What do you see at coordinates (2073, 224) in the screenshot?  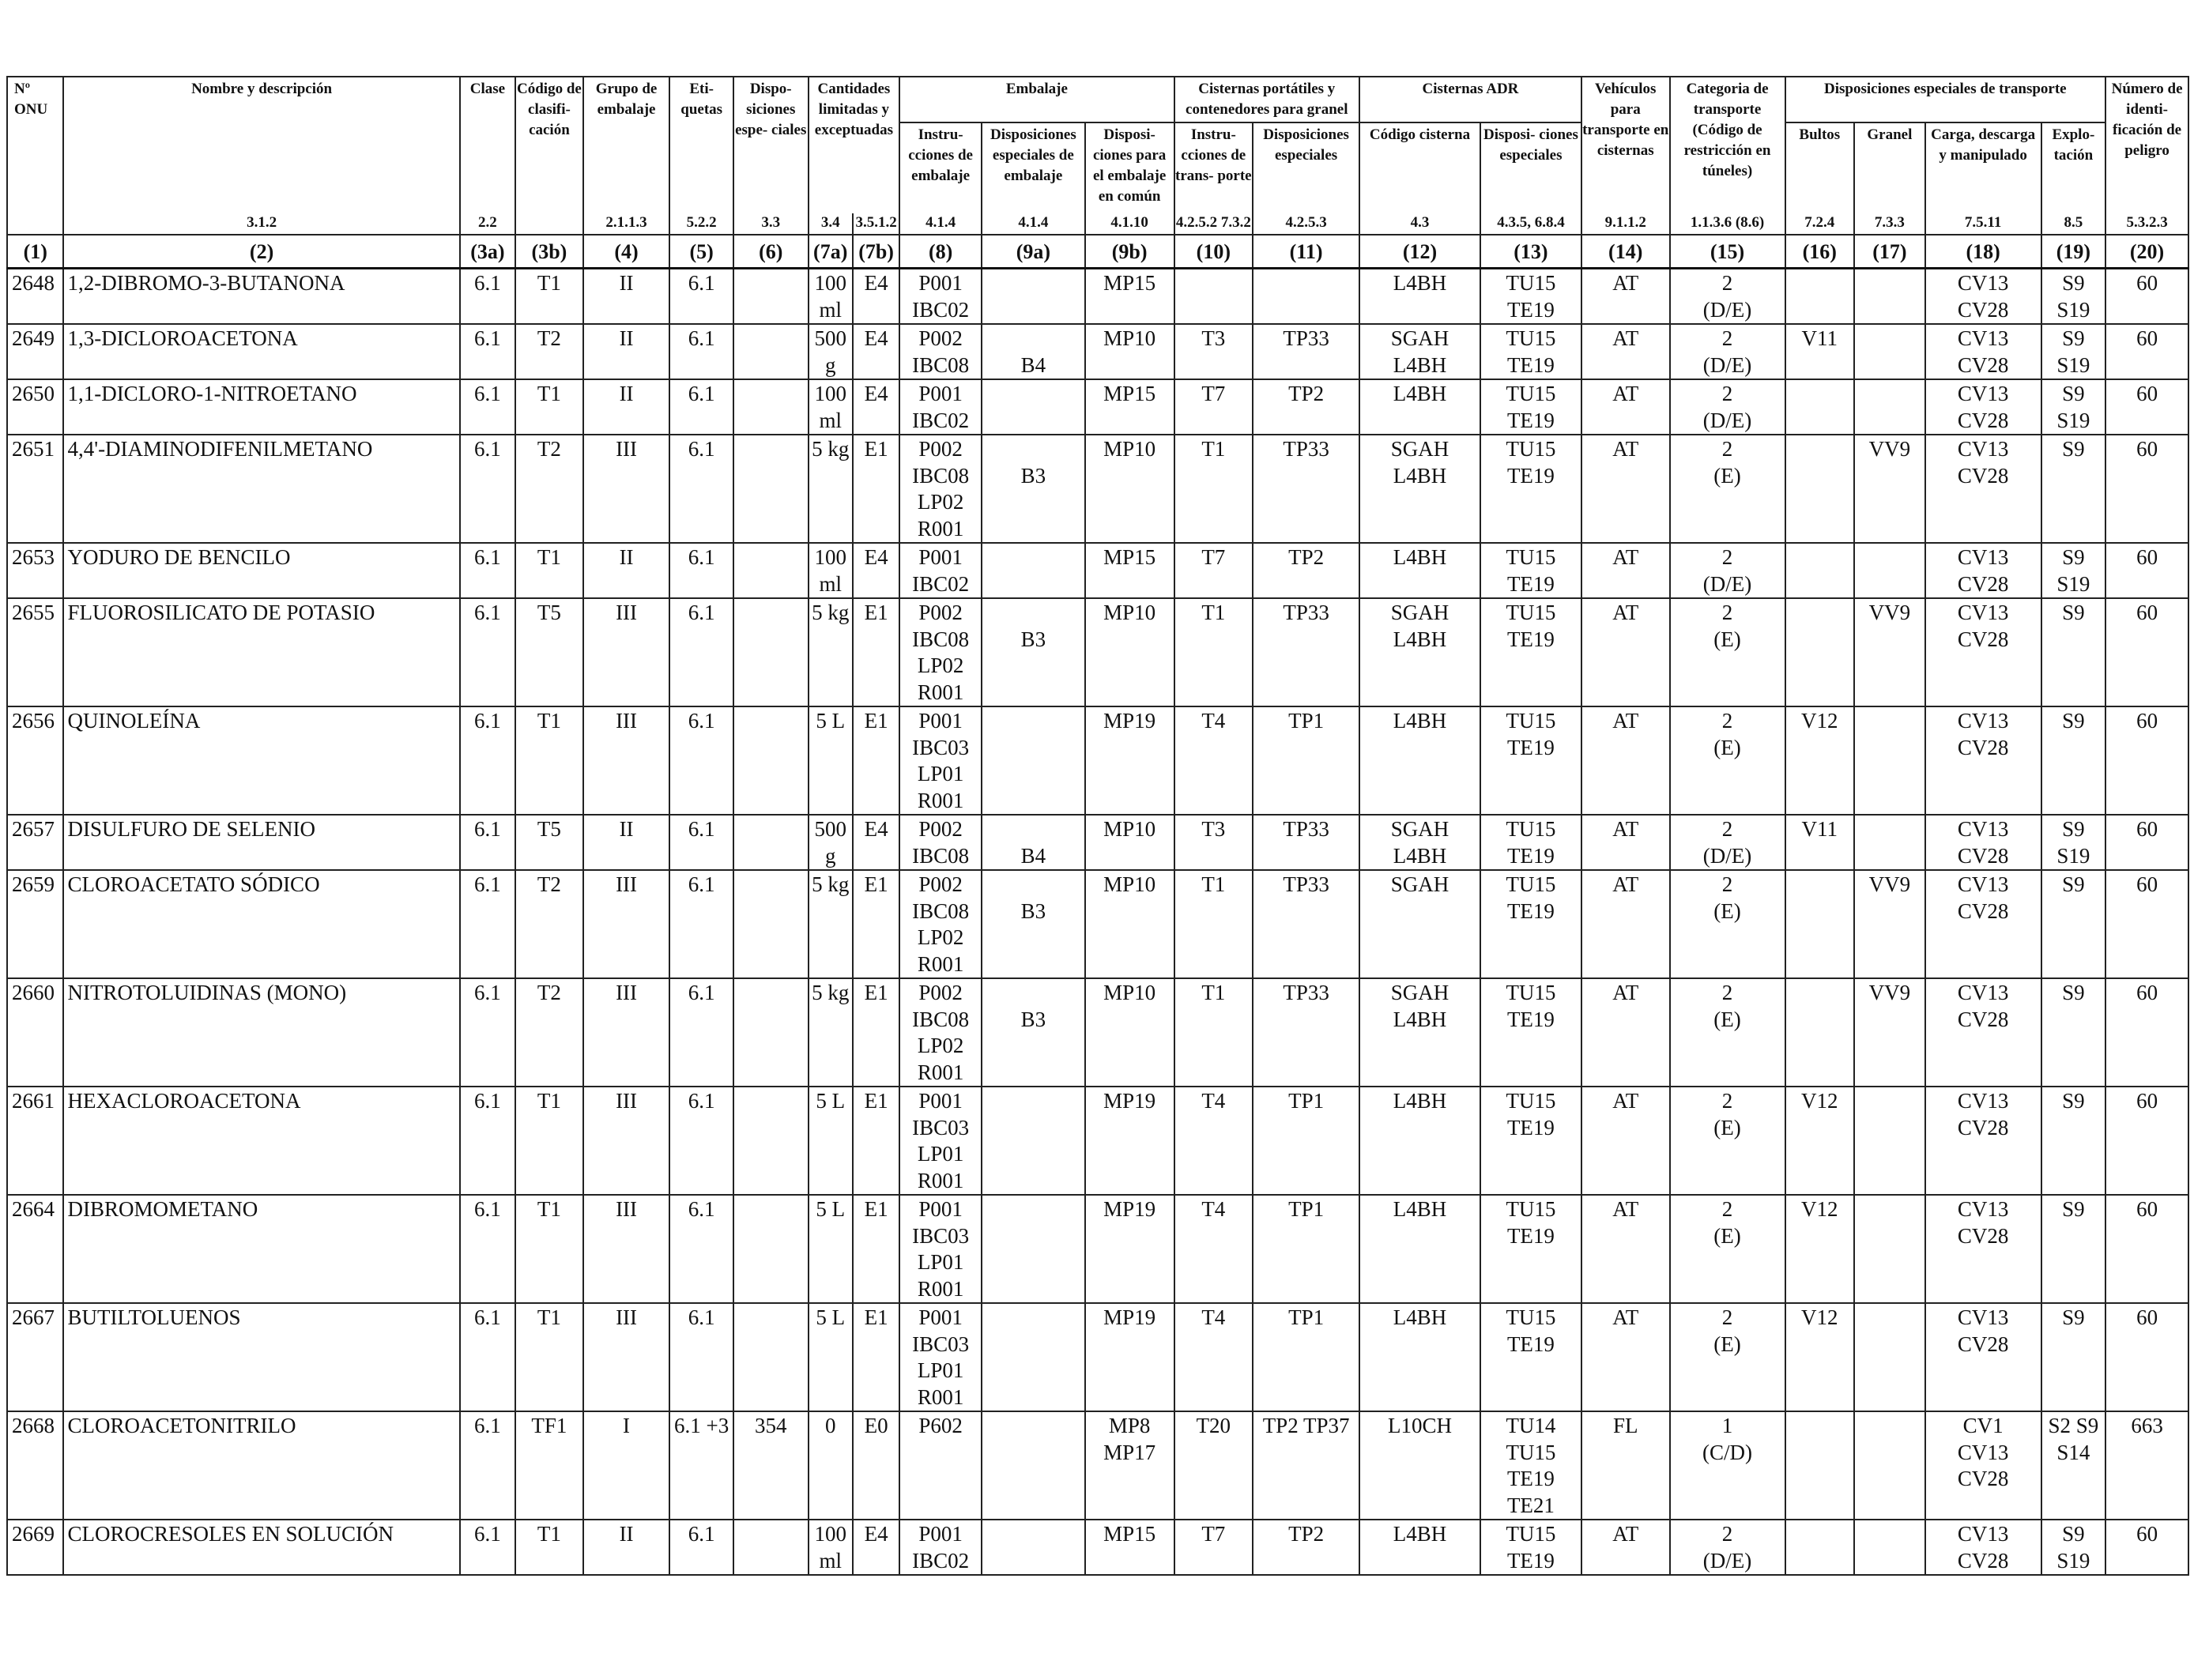 I see `reference-cell: 8.5` at bounding box center [2073, 224].